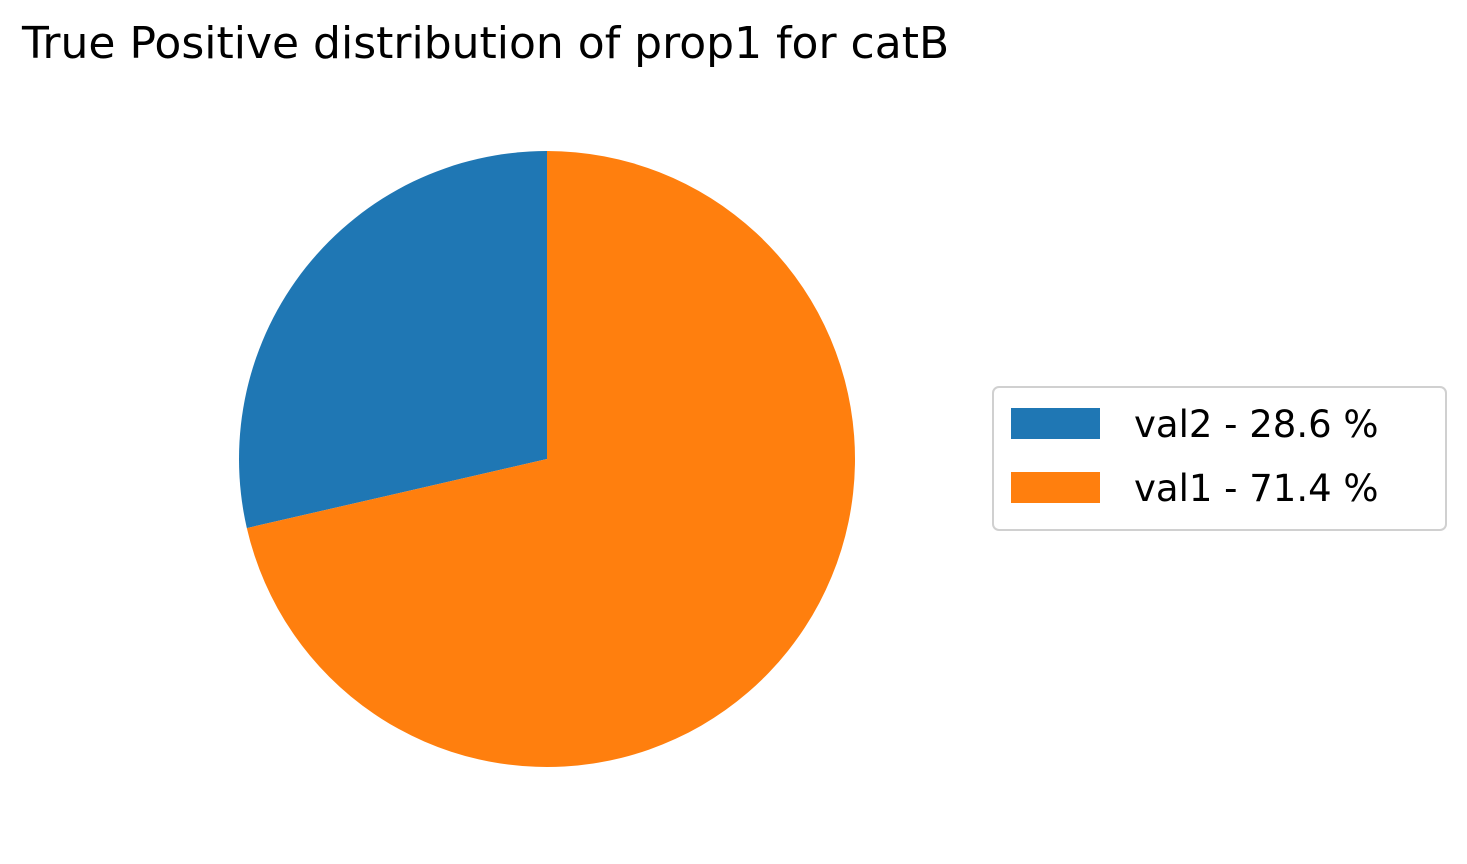 This screenshot has width=1467, height=864. Describe the element at coordinates (1256, 488) in the screenshot. I see `legend-label-val1: val1 - 71.4 %` at that location.